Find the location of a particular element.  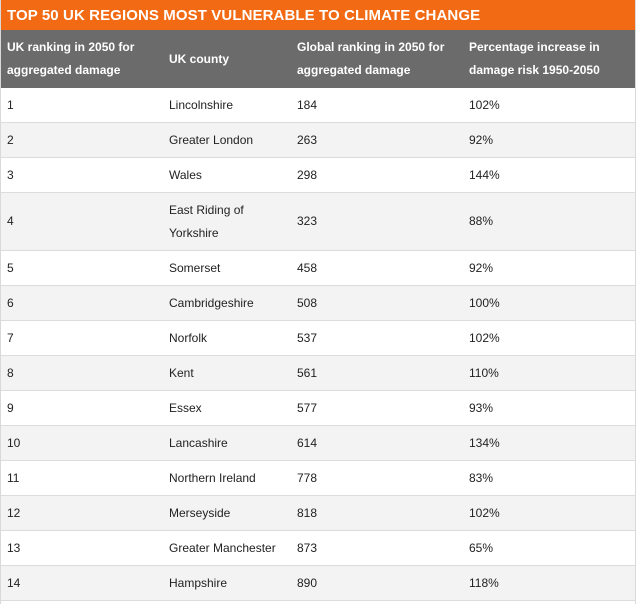

cell-global-ranking: 873 is located at coordinates (307, 548).